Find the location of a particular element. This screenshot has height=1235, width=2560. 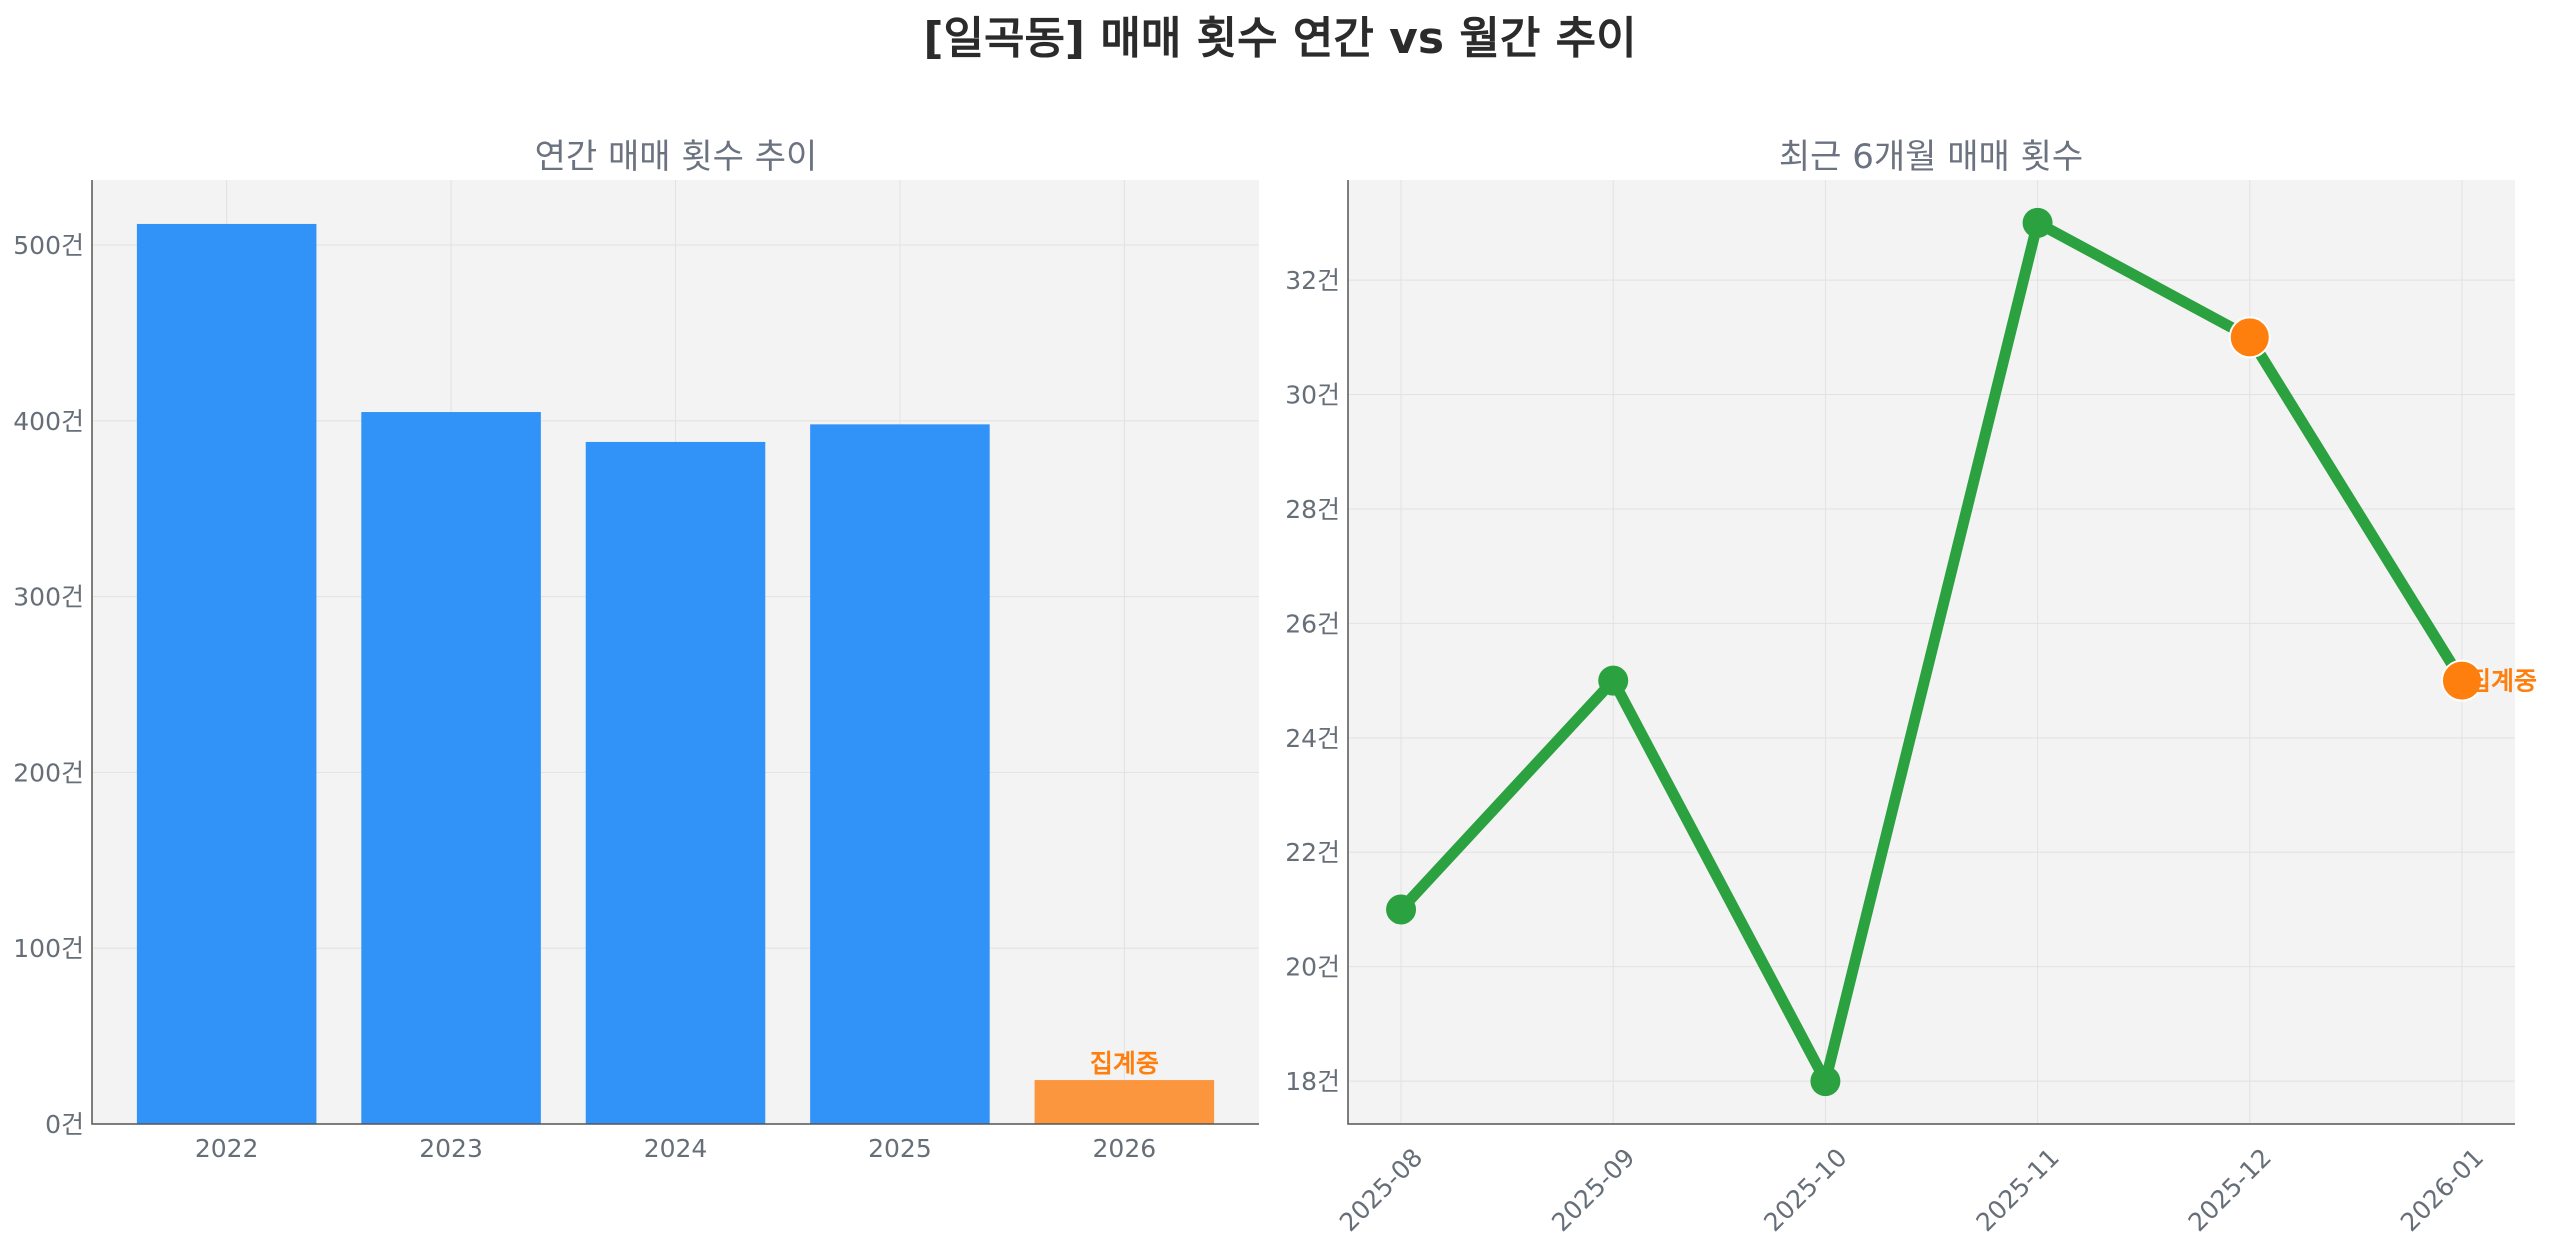

line-annotation-label: 집계중 is located at coordinates (2502, 681).